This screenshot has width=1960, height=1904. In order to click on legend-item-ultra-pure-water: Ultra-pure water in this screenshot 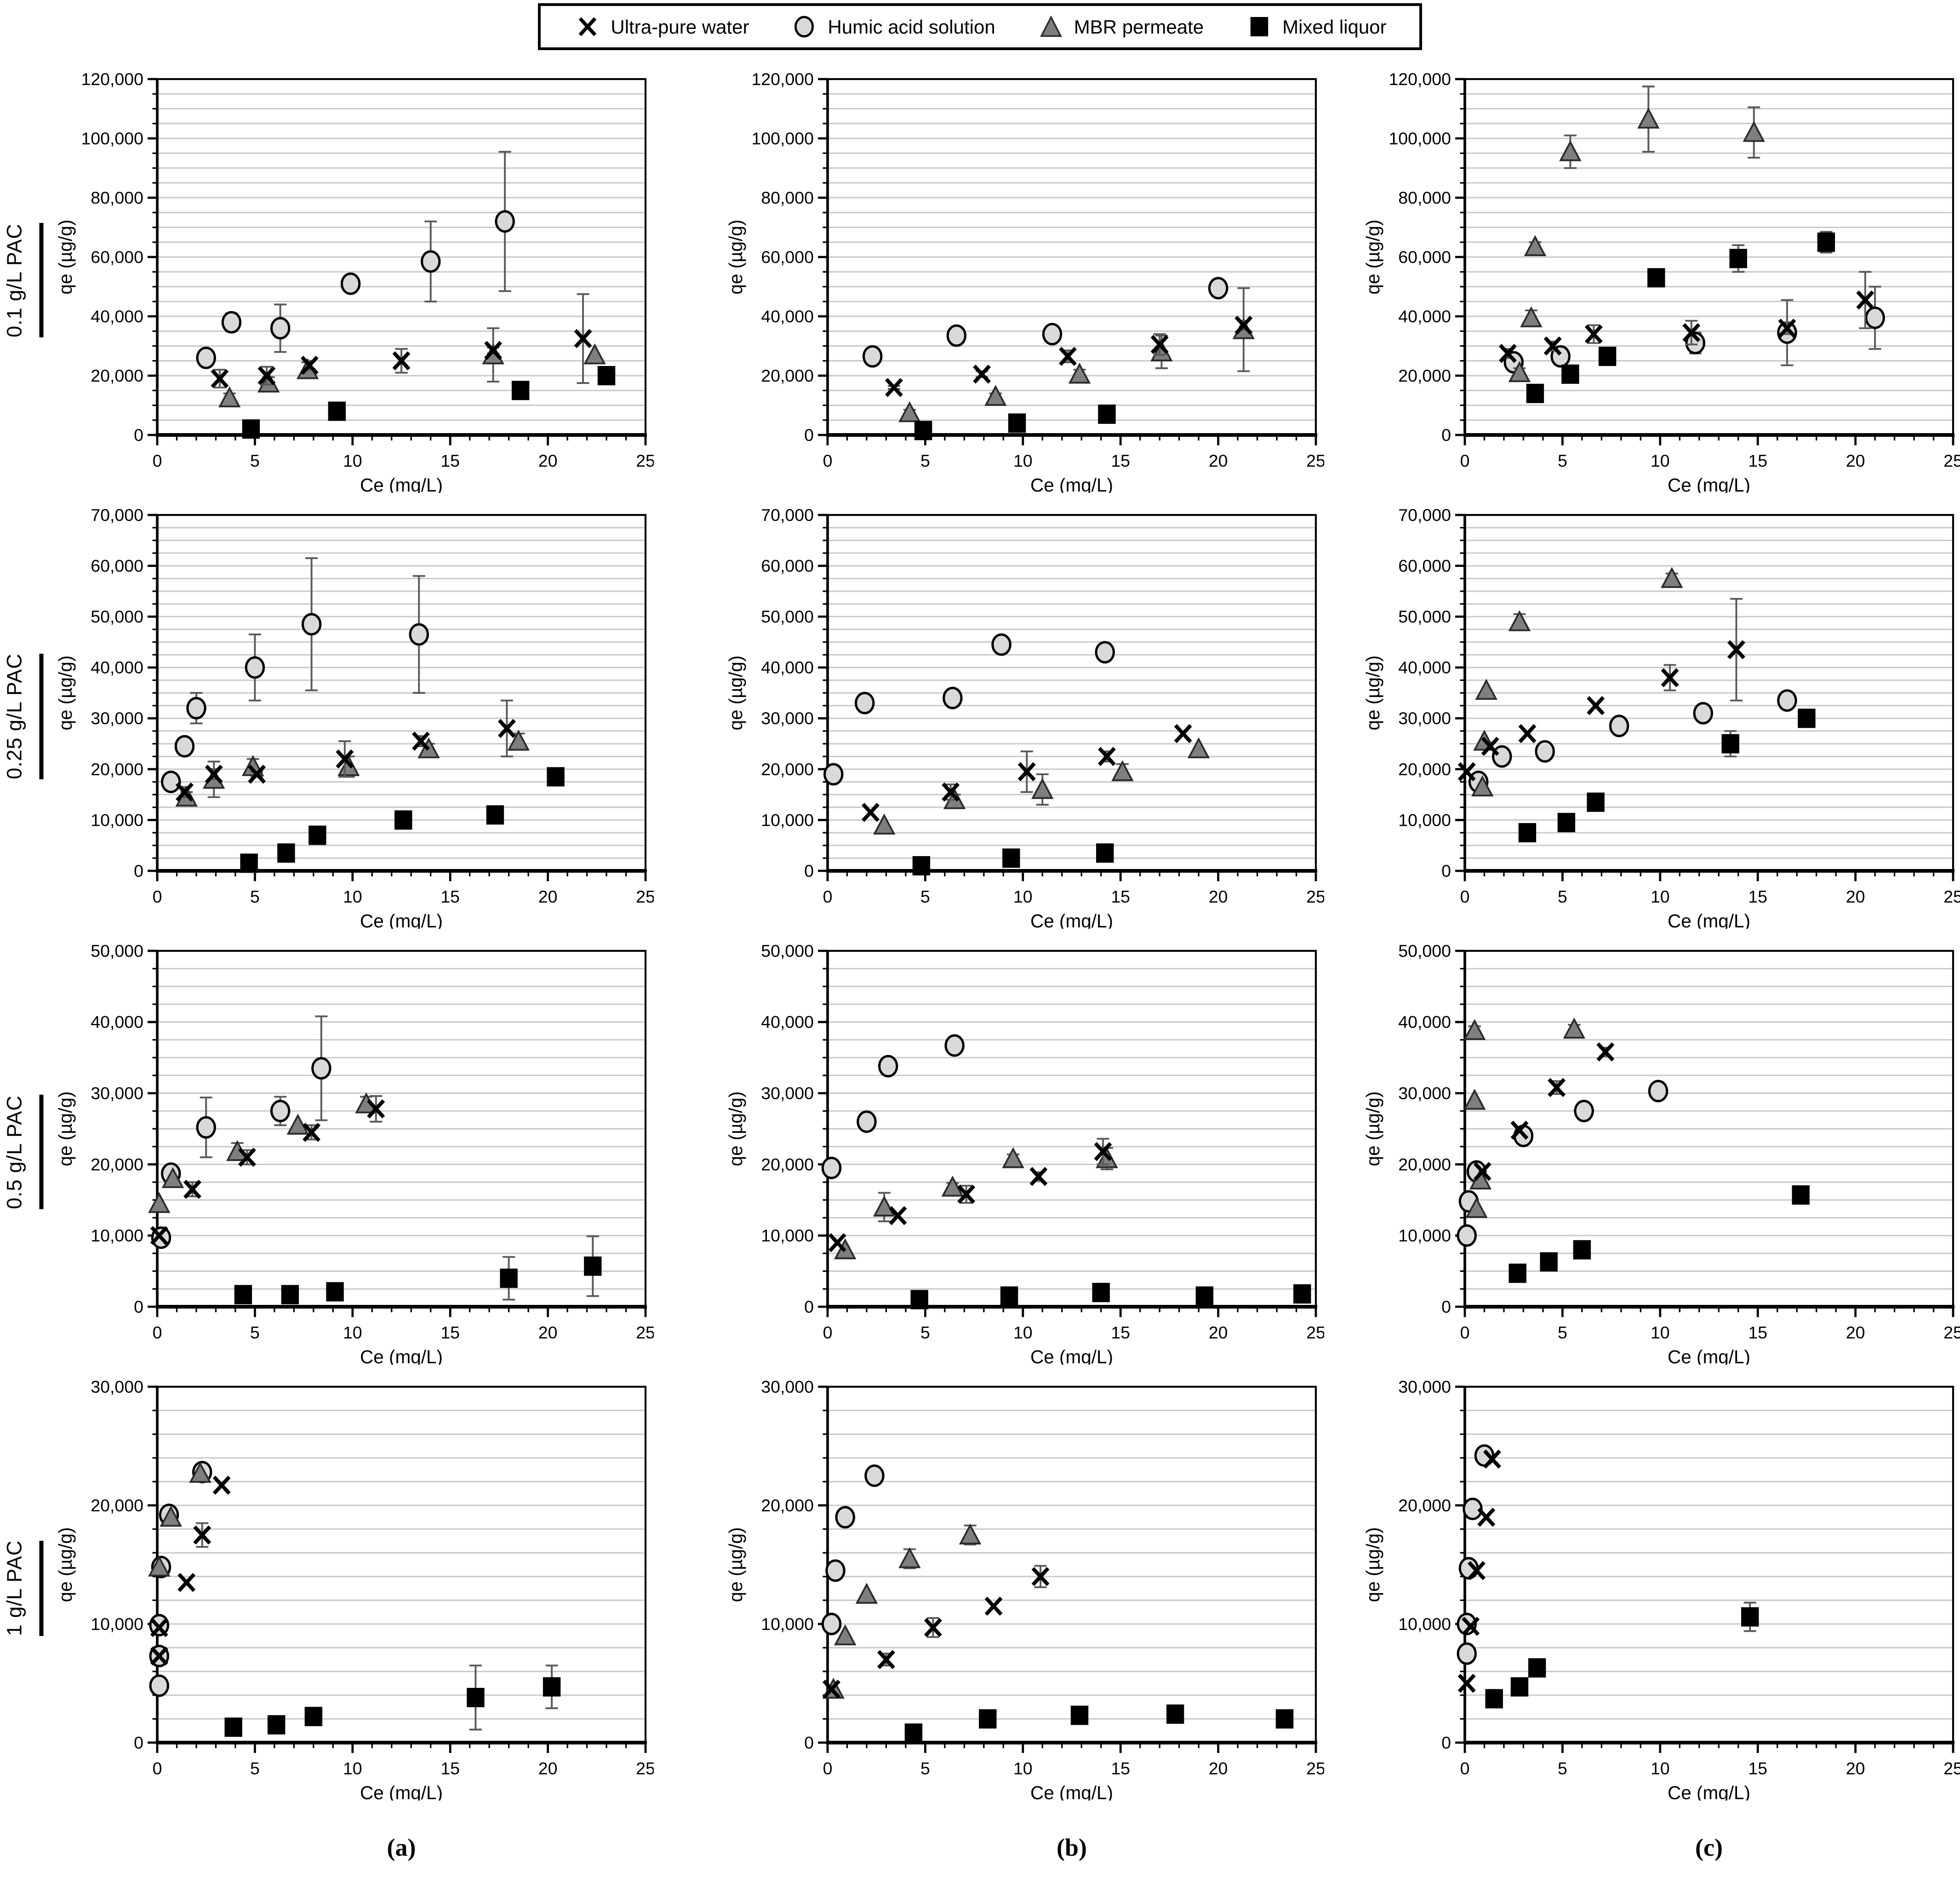, I will do `click(661, 26)`.